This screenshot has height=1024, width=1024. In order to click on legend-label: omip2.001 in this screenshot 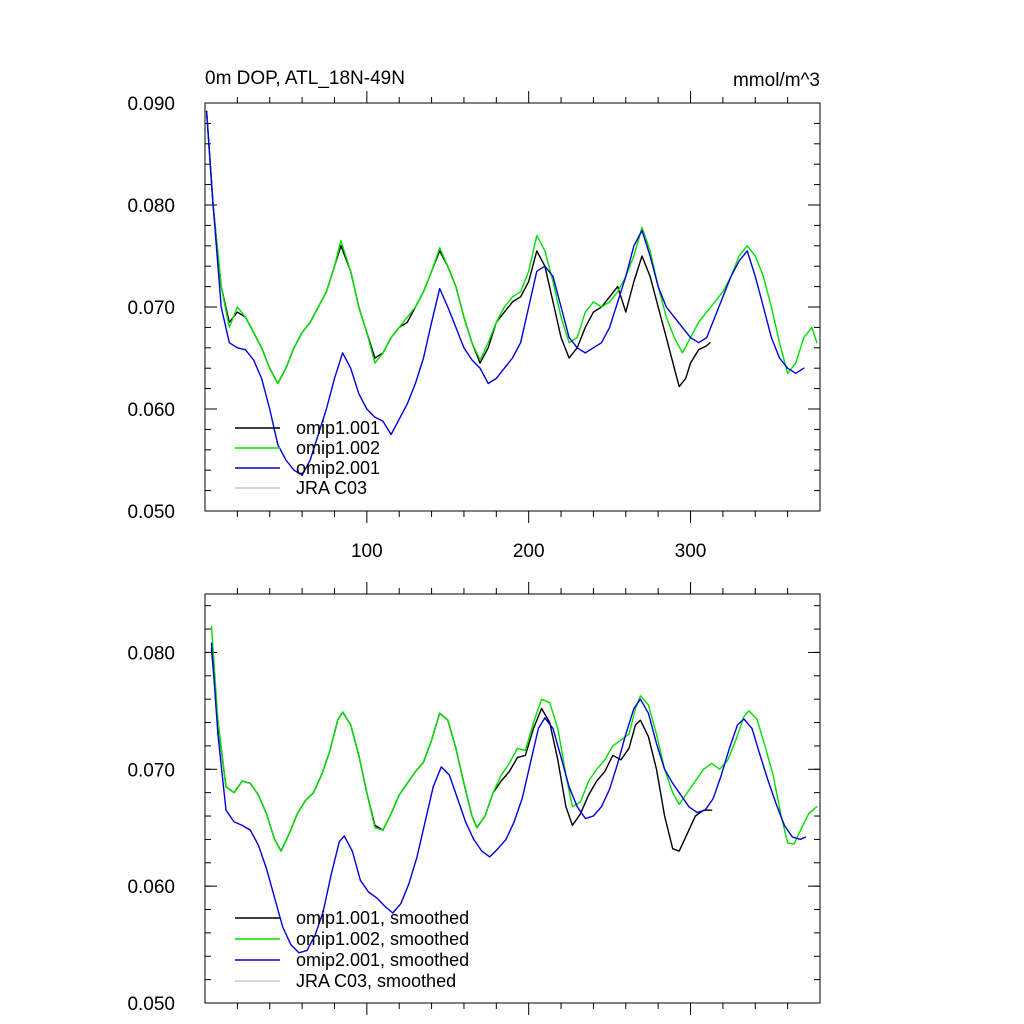, I will do `click(338, 468)`.